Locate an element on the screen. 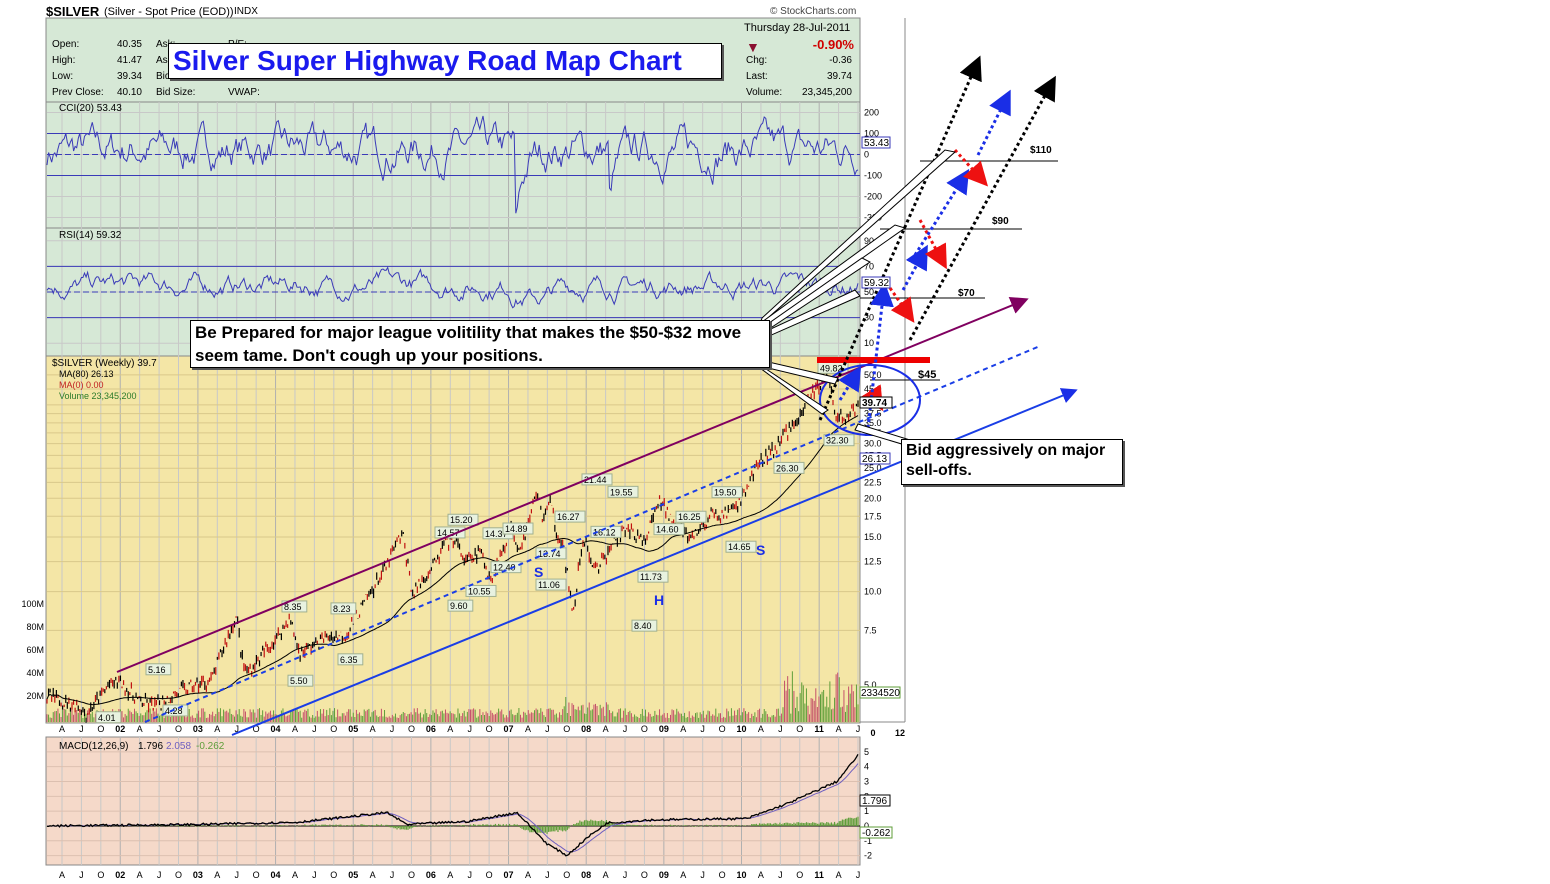 The width and height of the screenshot is (1550, 884). svg-text: 53.43 is located at coordinates (876, 143).